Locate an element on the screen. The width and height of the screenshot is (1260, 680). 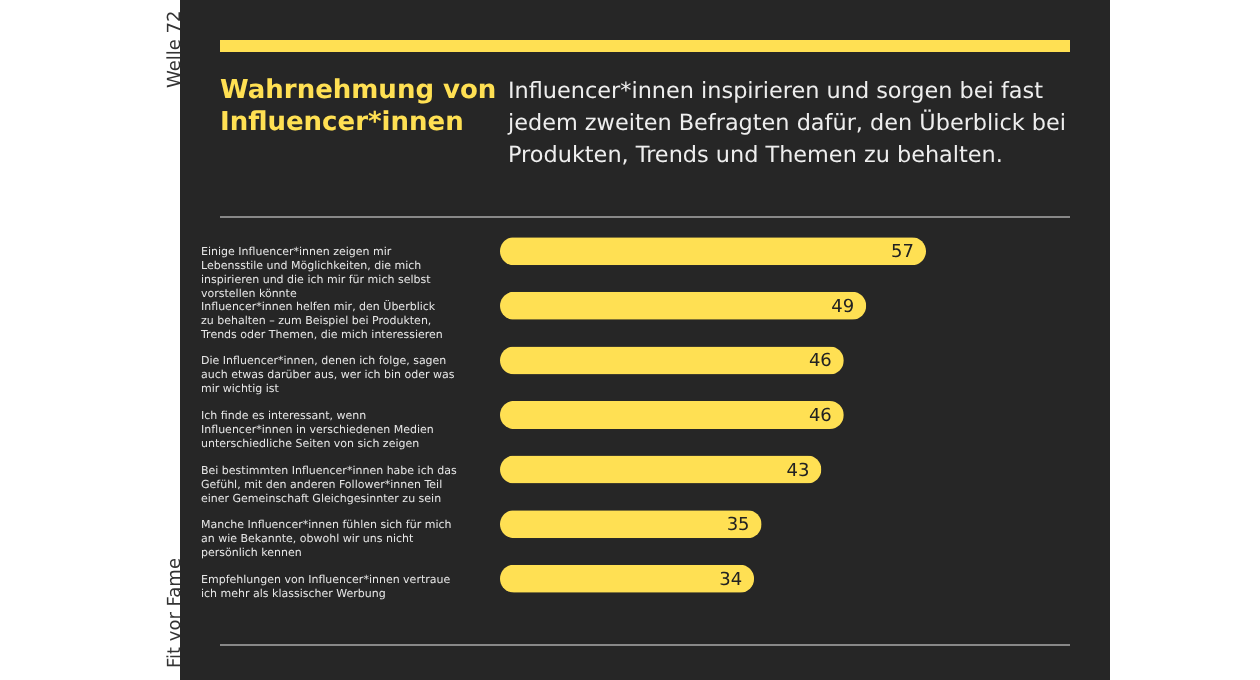
data-label: 49 is located at coordinates (843, 307).